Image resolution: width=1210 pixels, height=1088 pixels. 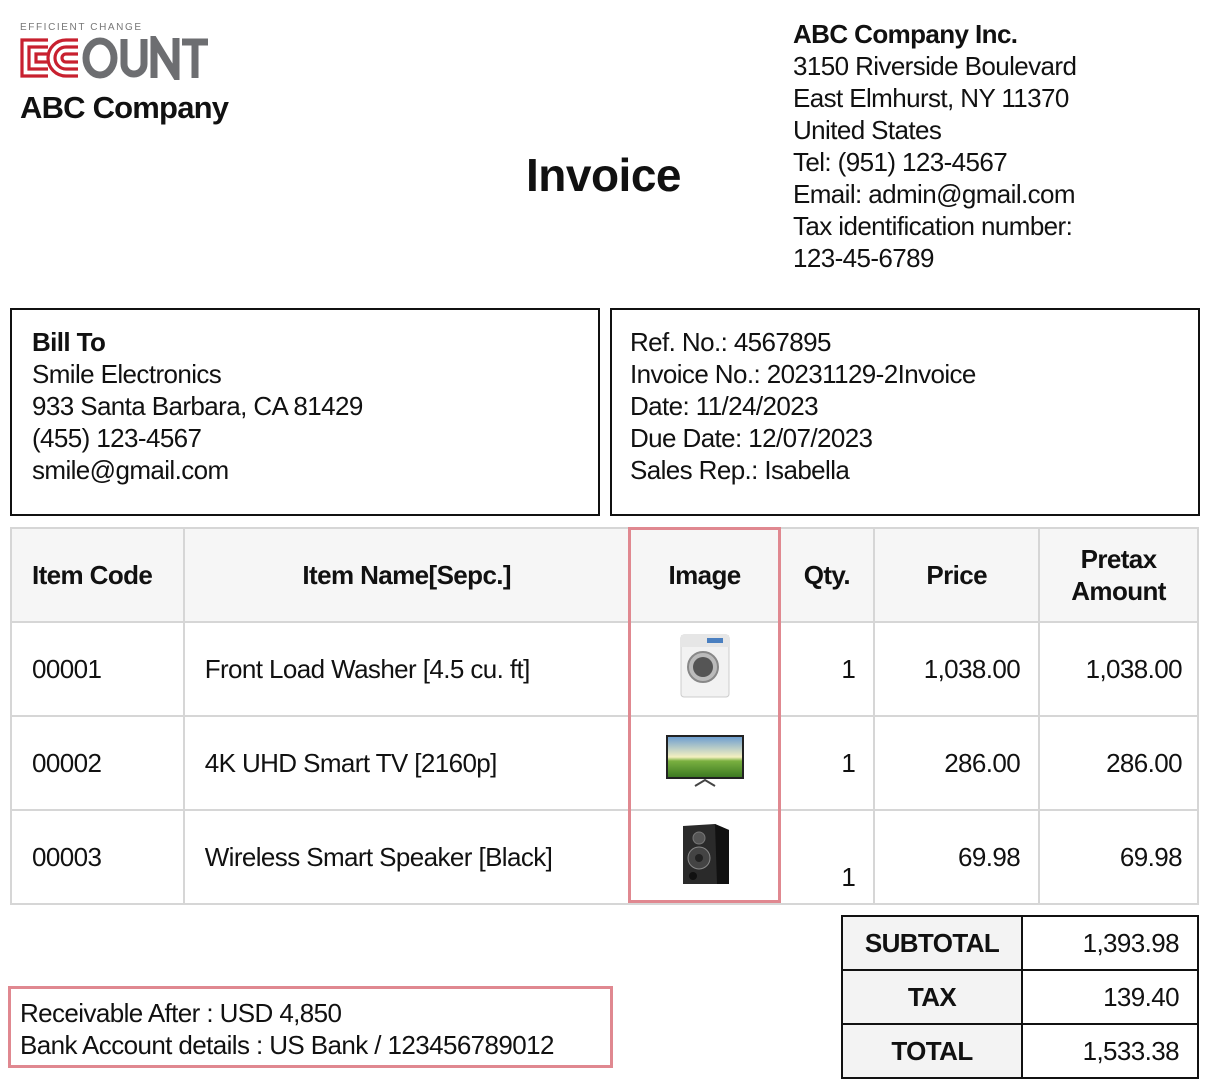 What do you see at coordinates (1110, 1051) in the screenshot?
I see `total-value: 1,533.38` at bounding box center [1110, 1051].